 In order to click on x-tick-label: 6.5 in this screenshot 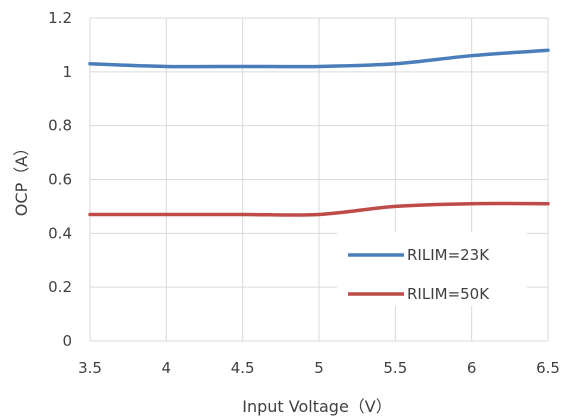, I will do `click(548, 368)`.